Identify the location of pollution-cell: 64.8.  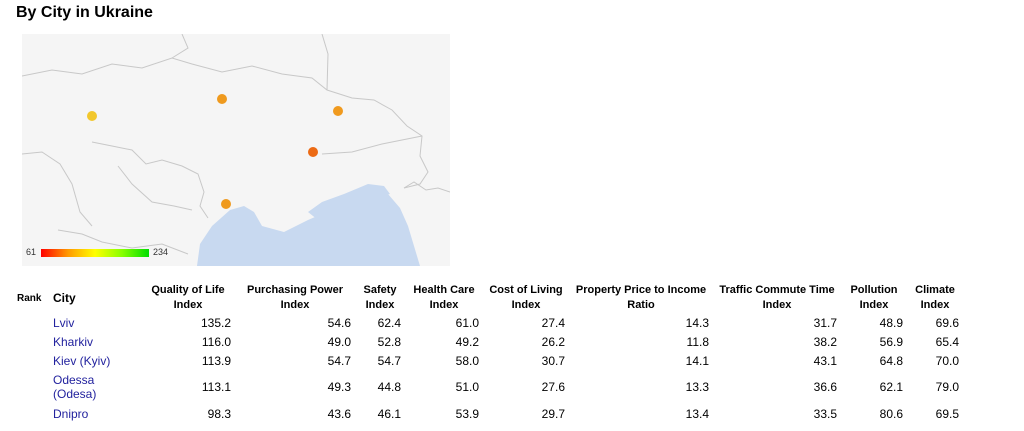
(891, 360).